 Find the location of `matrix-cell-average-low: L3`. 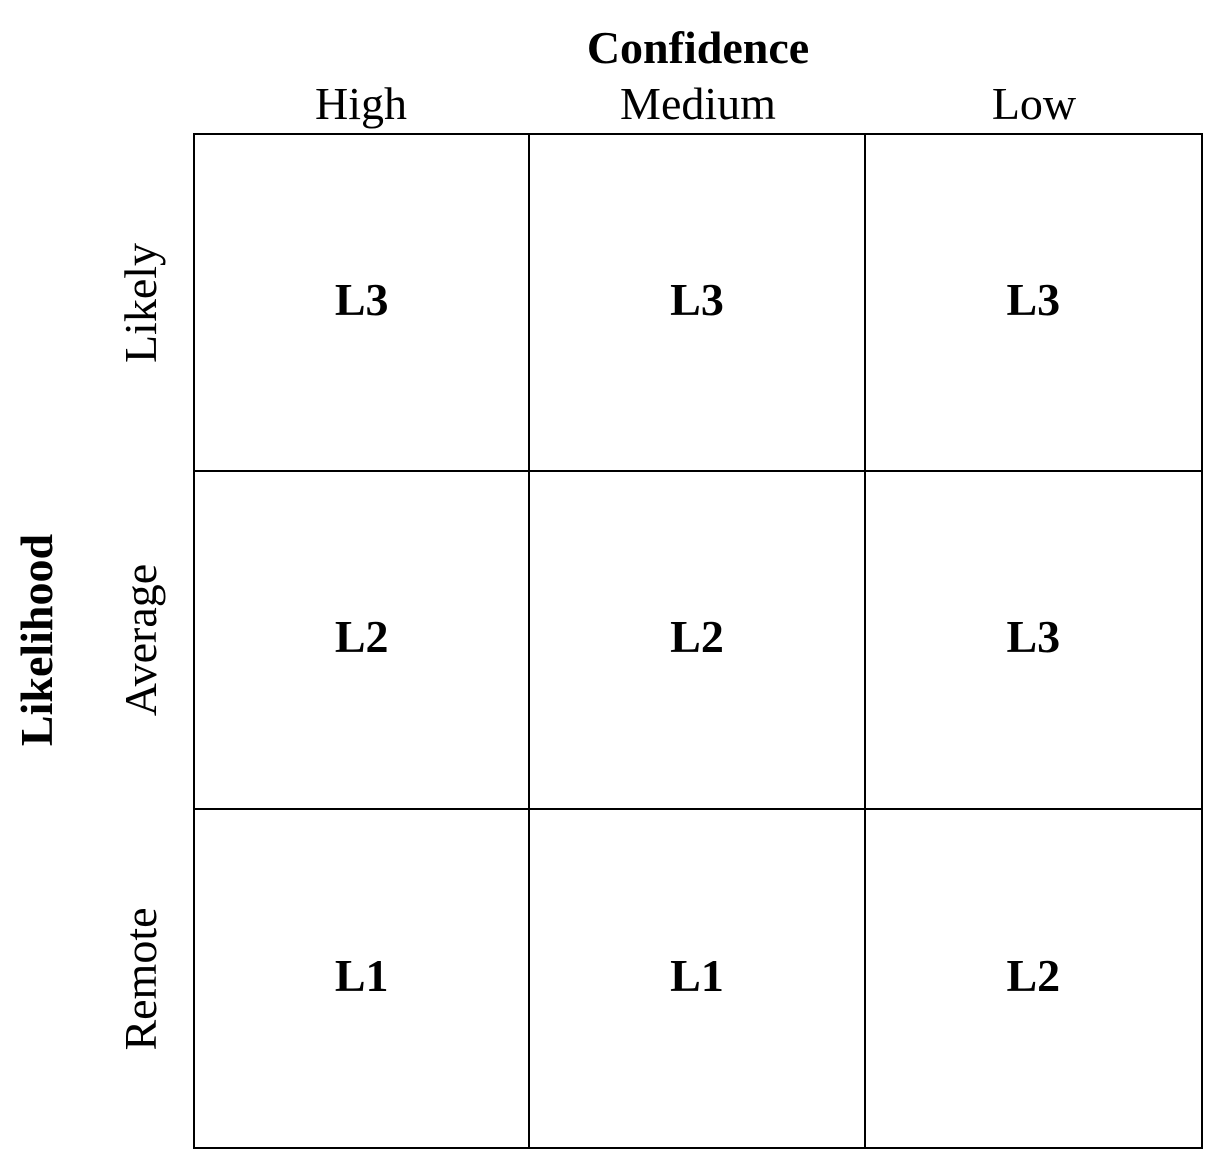

matrix-cell-average-low: L3 is located at coordinates (1033, 641).